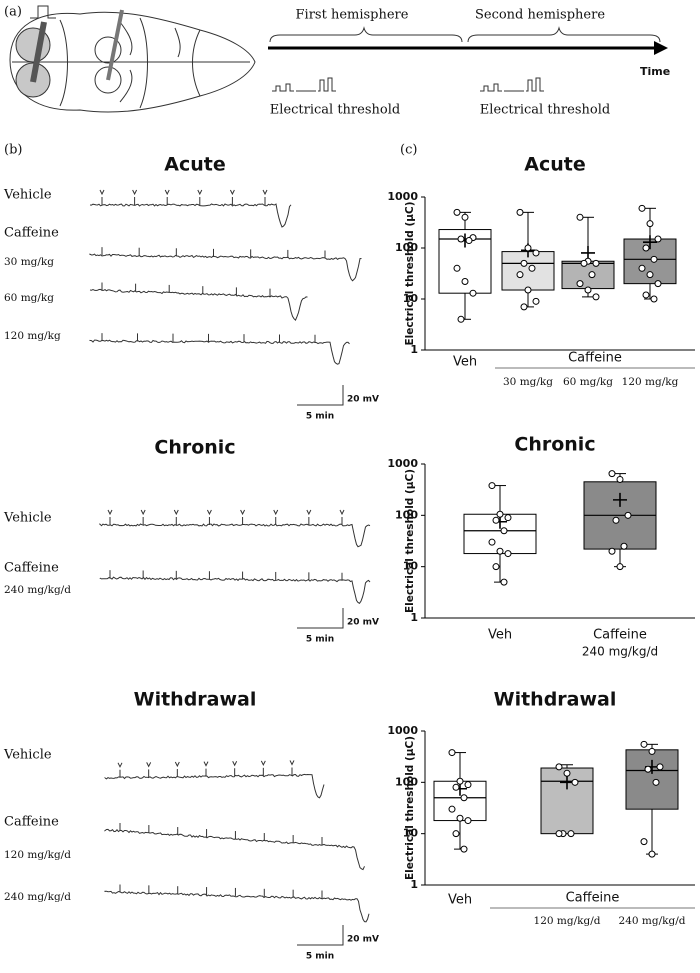 The height and width of the screenshot is (973, 700). What do you see at coordinates (37, 897) in the screenshot?
I see `trace-label: 240 mg/kg/d` at bounding box center [37, 897].